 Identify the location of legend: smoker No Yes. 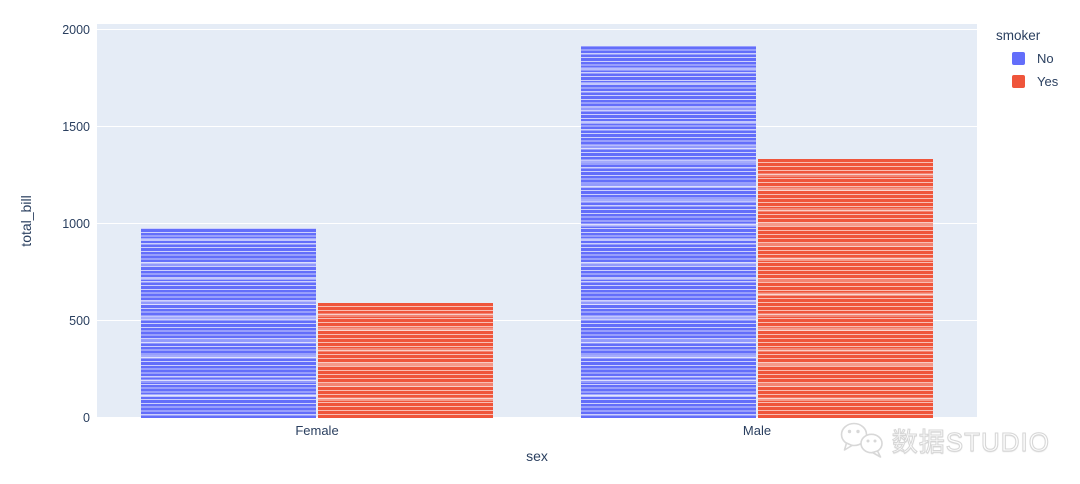
(1027, 62).